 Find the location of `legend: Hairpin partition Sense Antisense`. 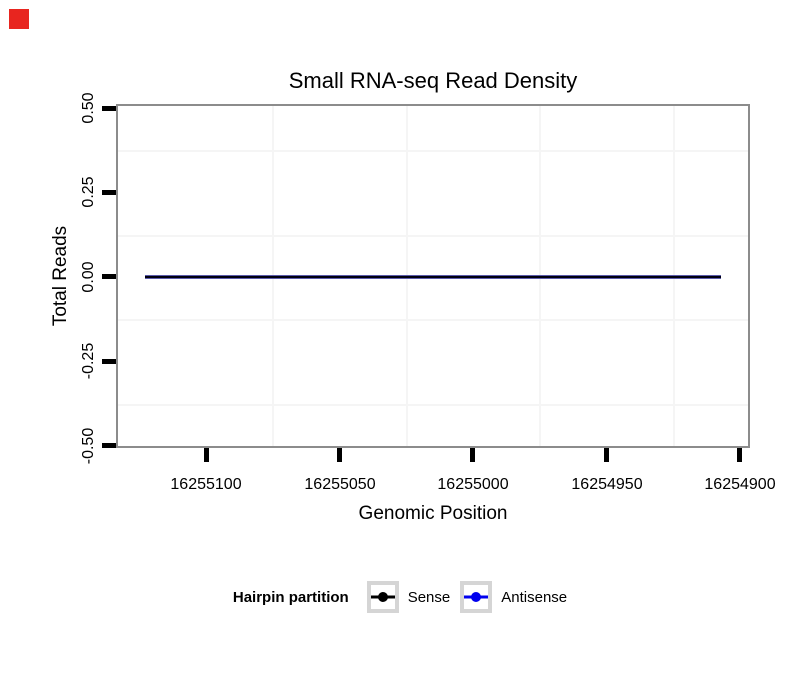

legend: Hairpin partition Sense Antisense is located at coordinates (405, 597).